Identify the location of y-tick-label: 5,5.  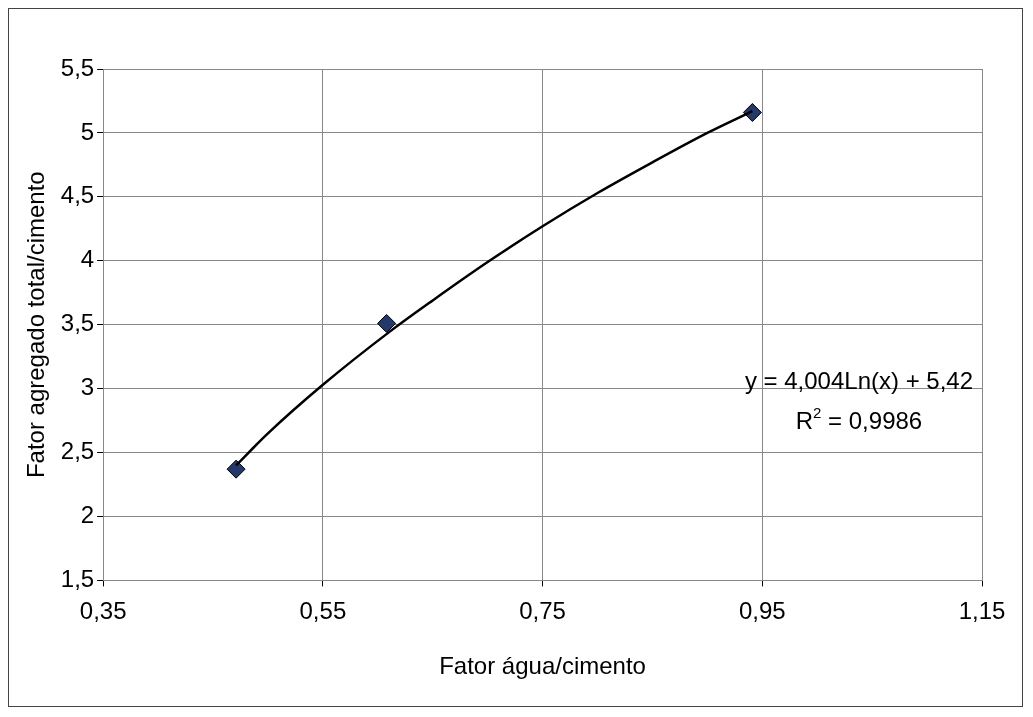
(77, 67).